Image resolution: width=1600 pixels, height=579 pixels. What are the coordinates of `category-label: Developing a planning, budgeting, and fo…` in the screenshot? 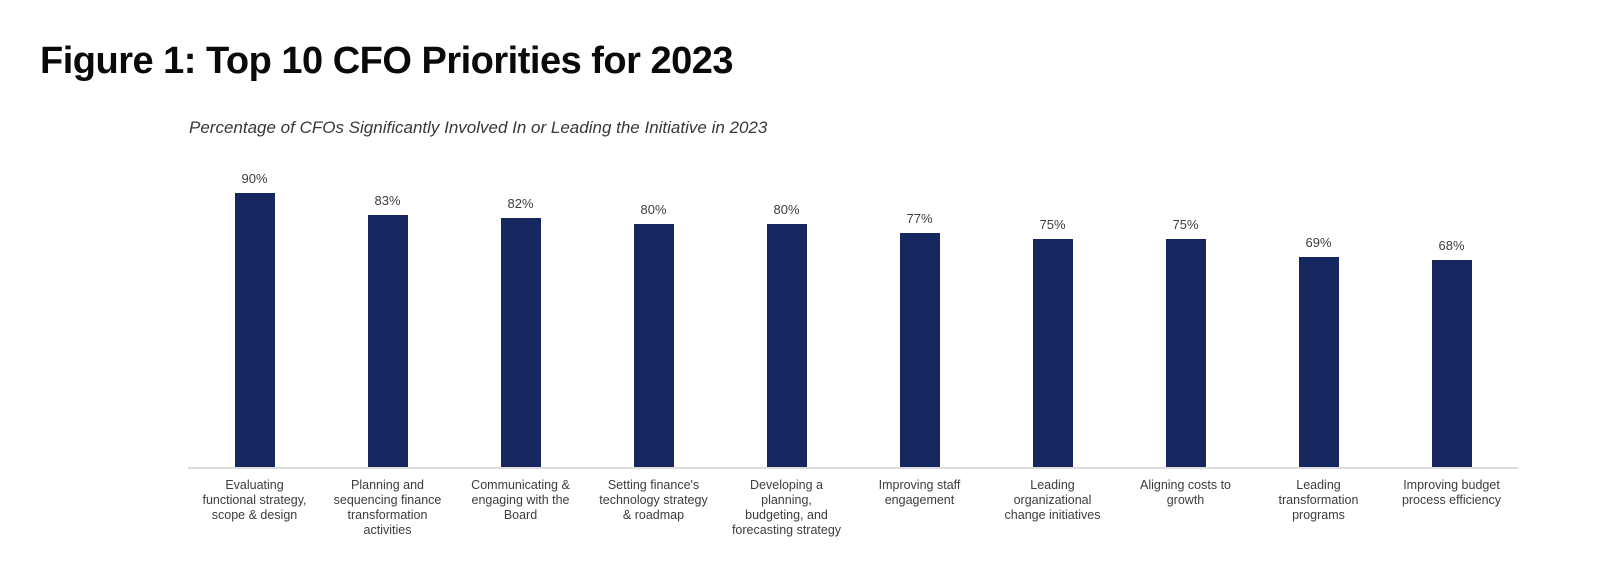 It's located at (786, 507).